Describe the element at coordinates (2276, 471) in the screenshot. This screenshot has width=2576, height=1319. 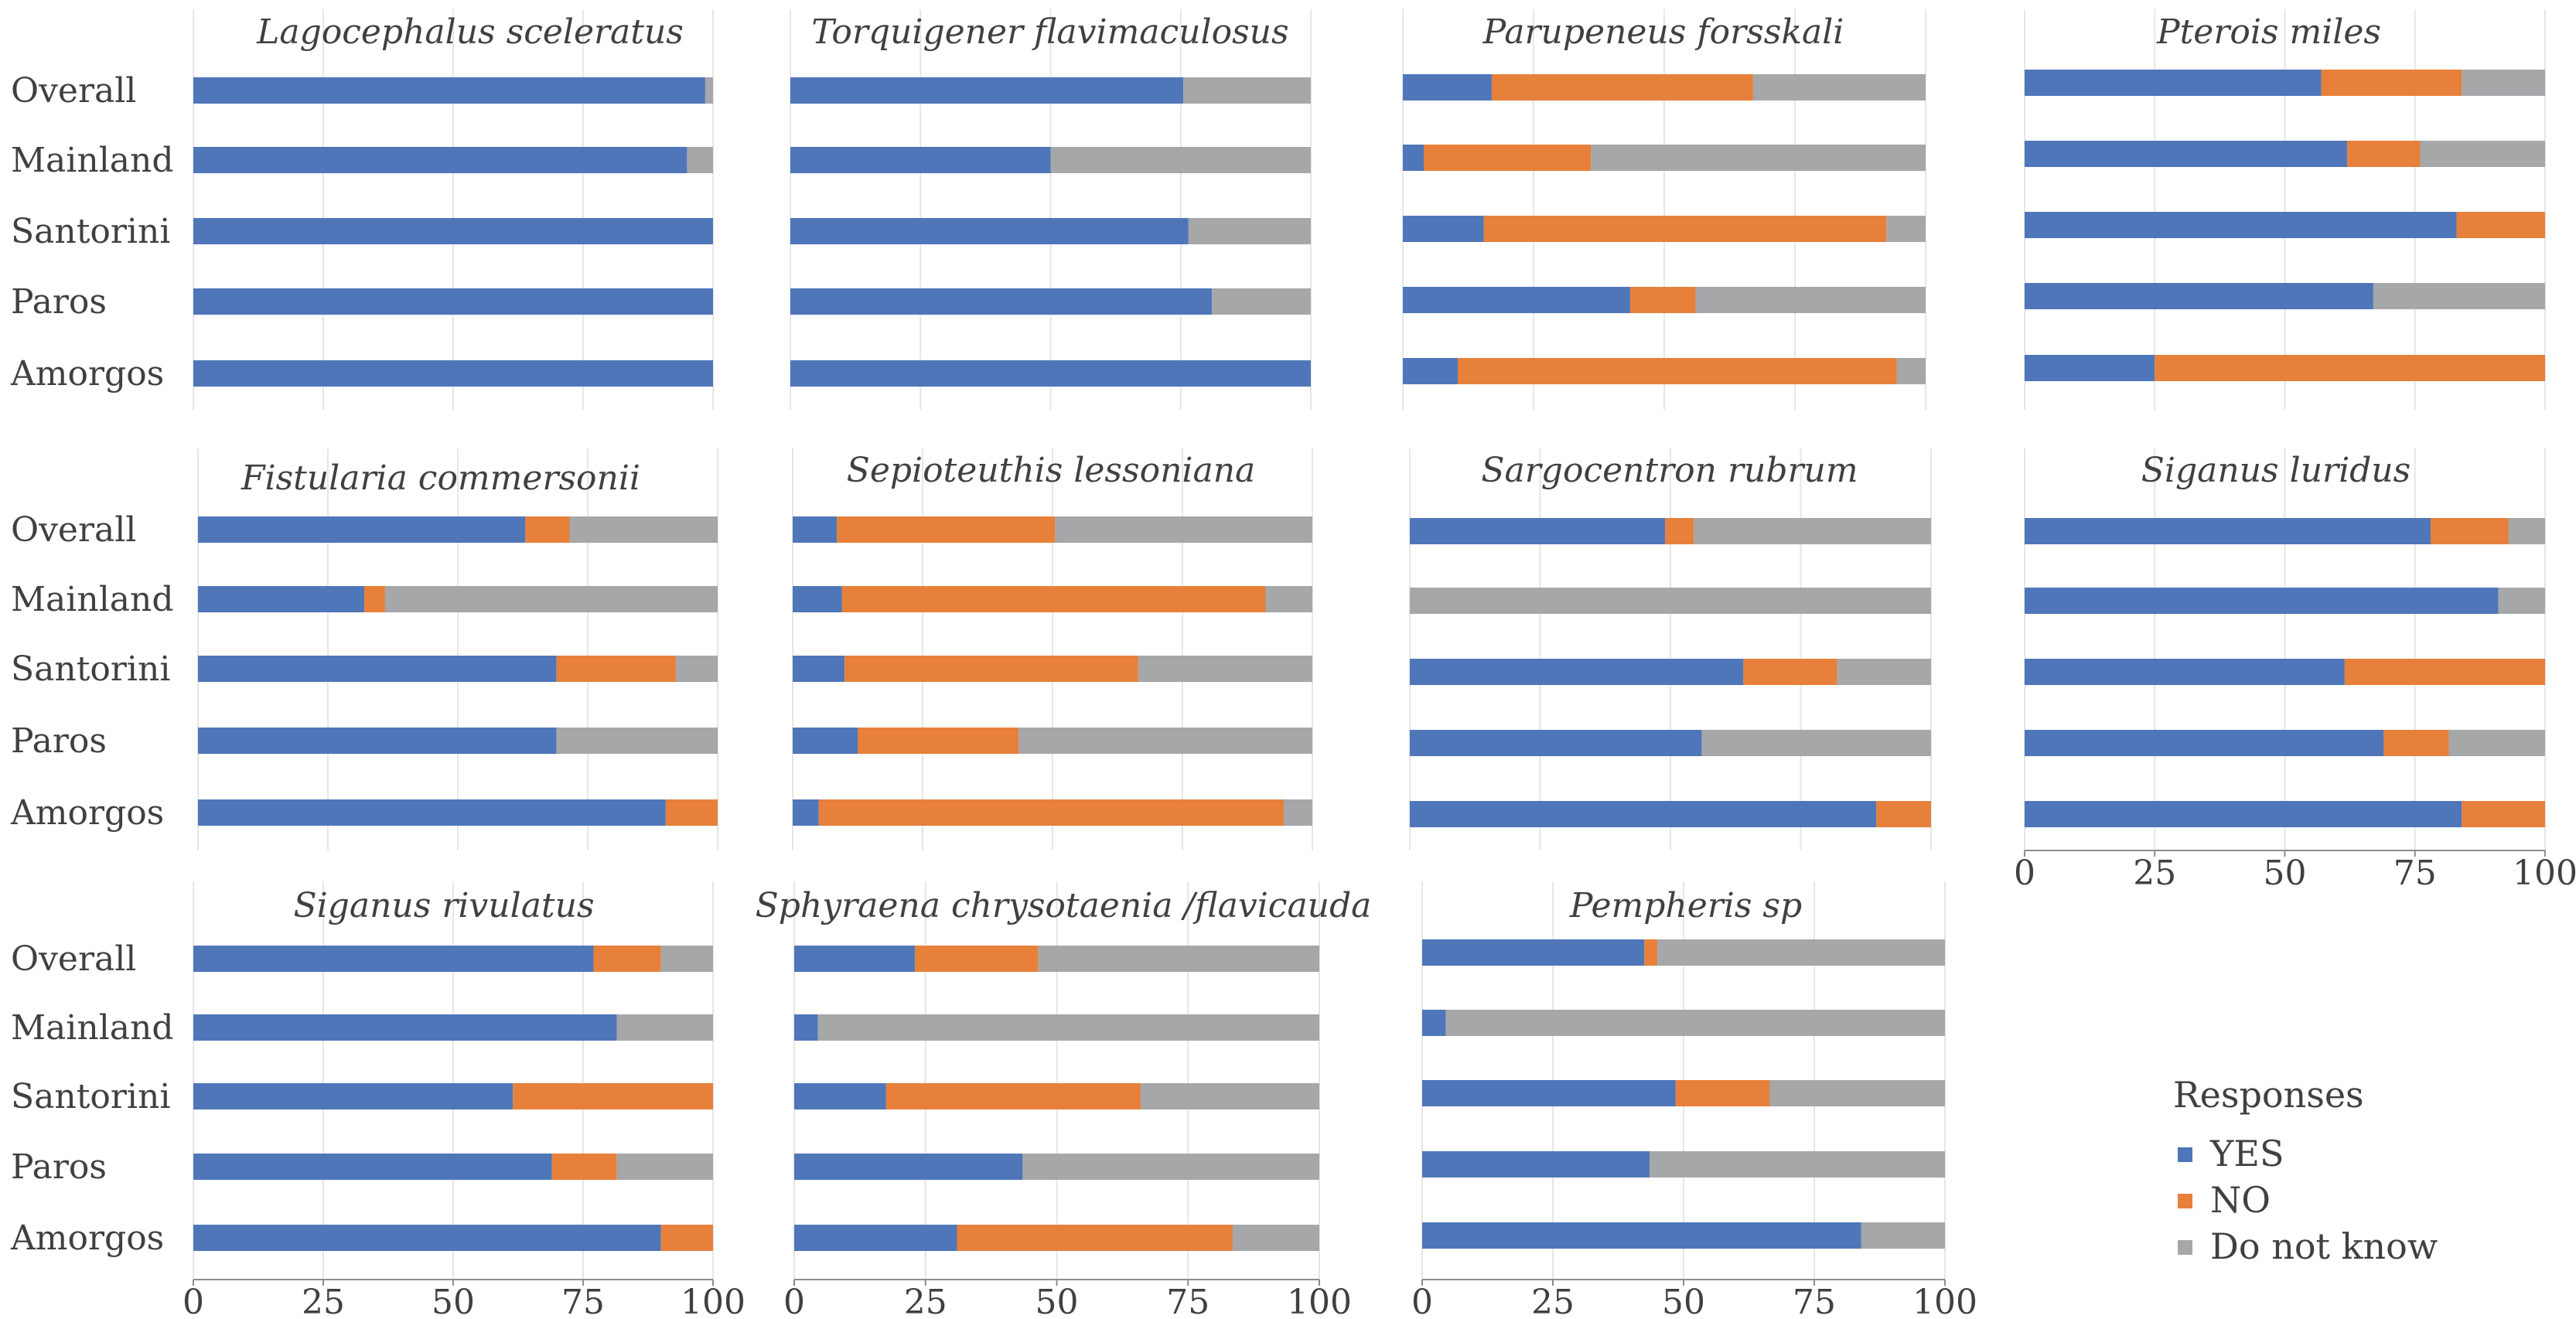
I see `panel-title: Siganus luridus` at that location.